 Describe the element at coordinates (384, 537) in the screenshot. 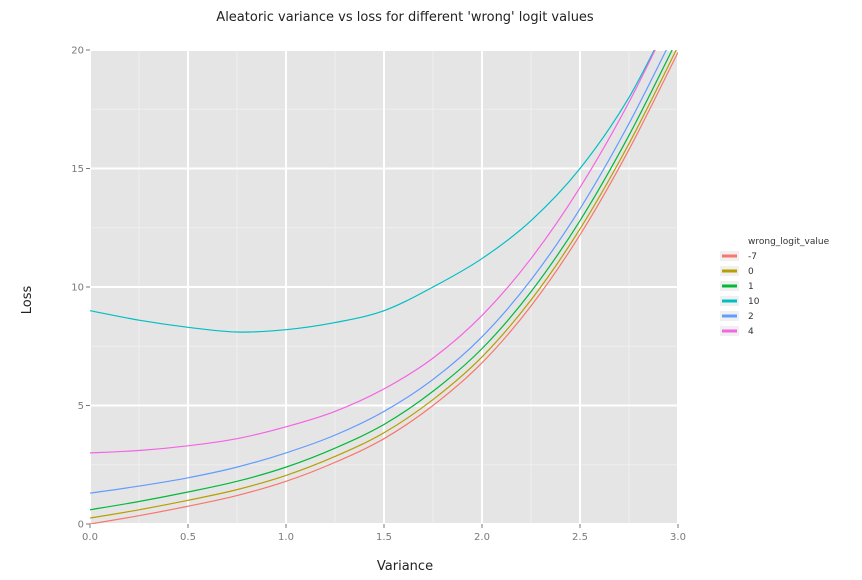

I see `x-tick-label: 1.5` at that location.